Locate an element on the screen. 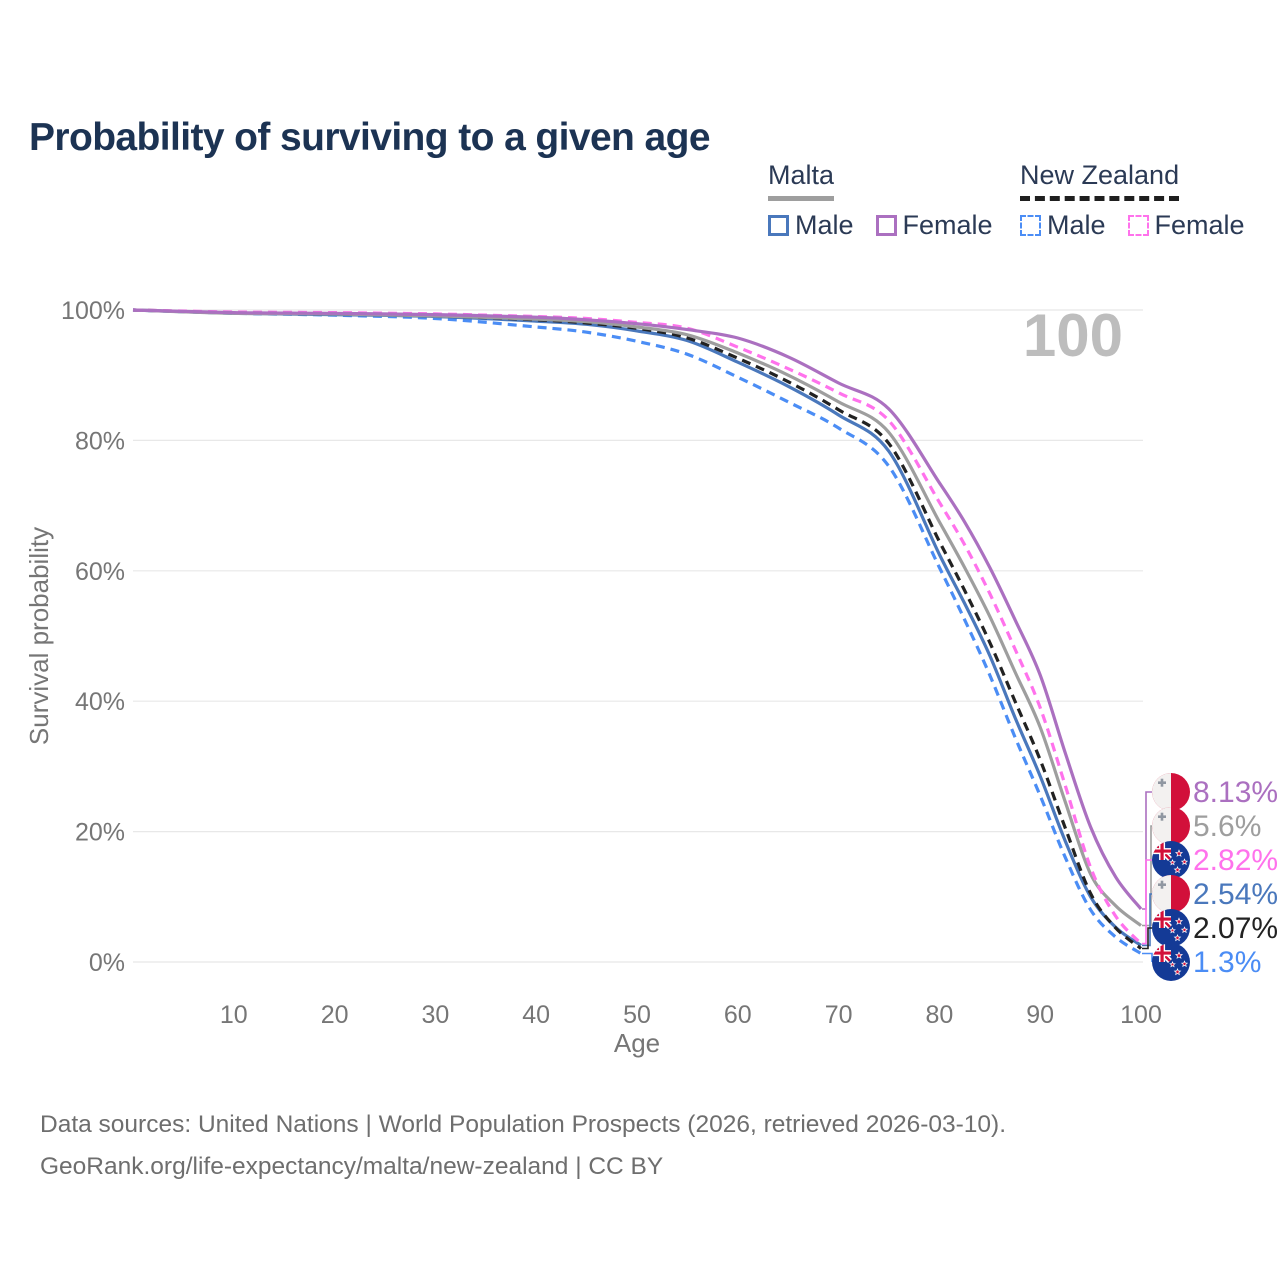 This screenshot has height=1280, width=1280. legend-item-nz-female: Female is located at coordinates (1186, 225).